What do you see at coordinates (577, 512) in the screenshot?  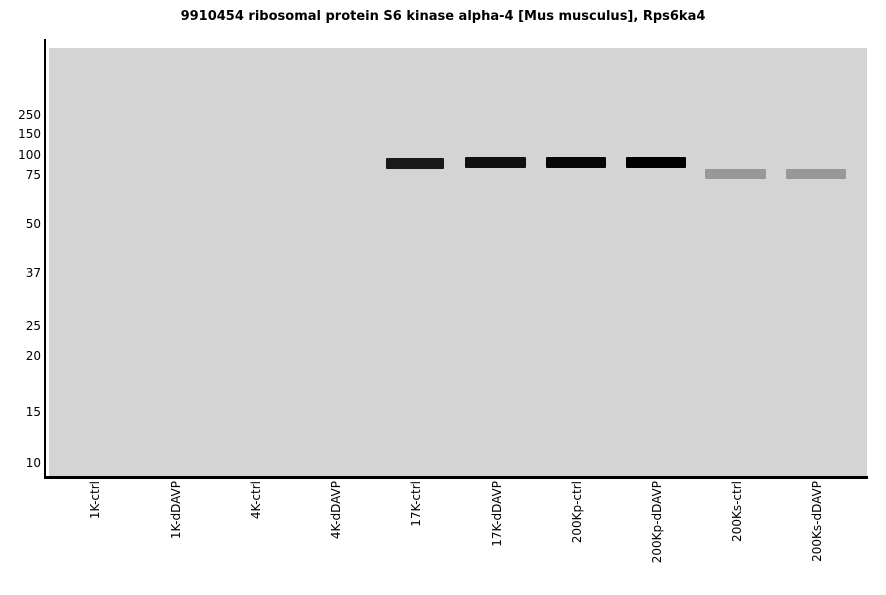 I see `lane-label: 200Kp-ctrl` at bounding box center [577, 512].